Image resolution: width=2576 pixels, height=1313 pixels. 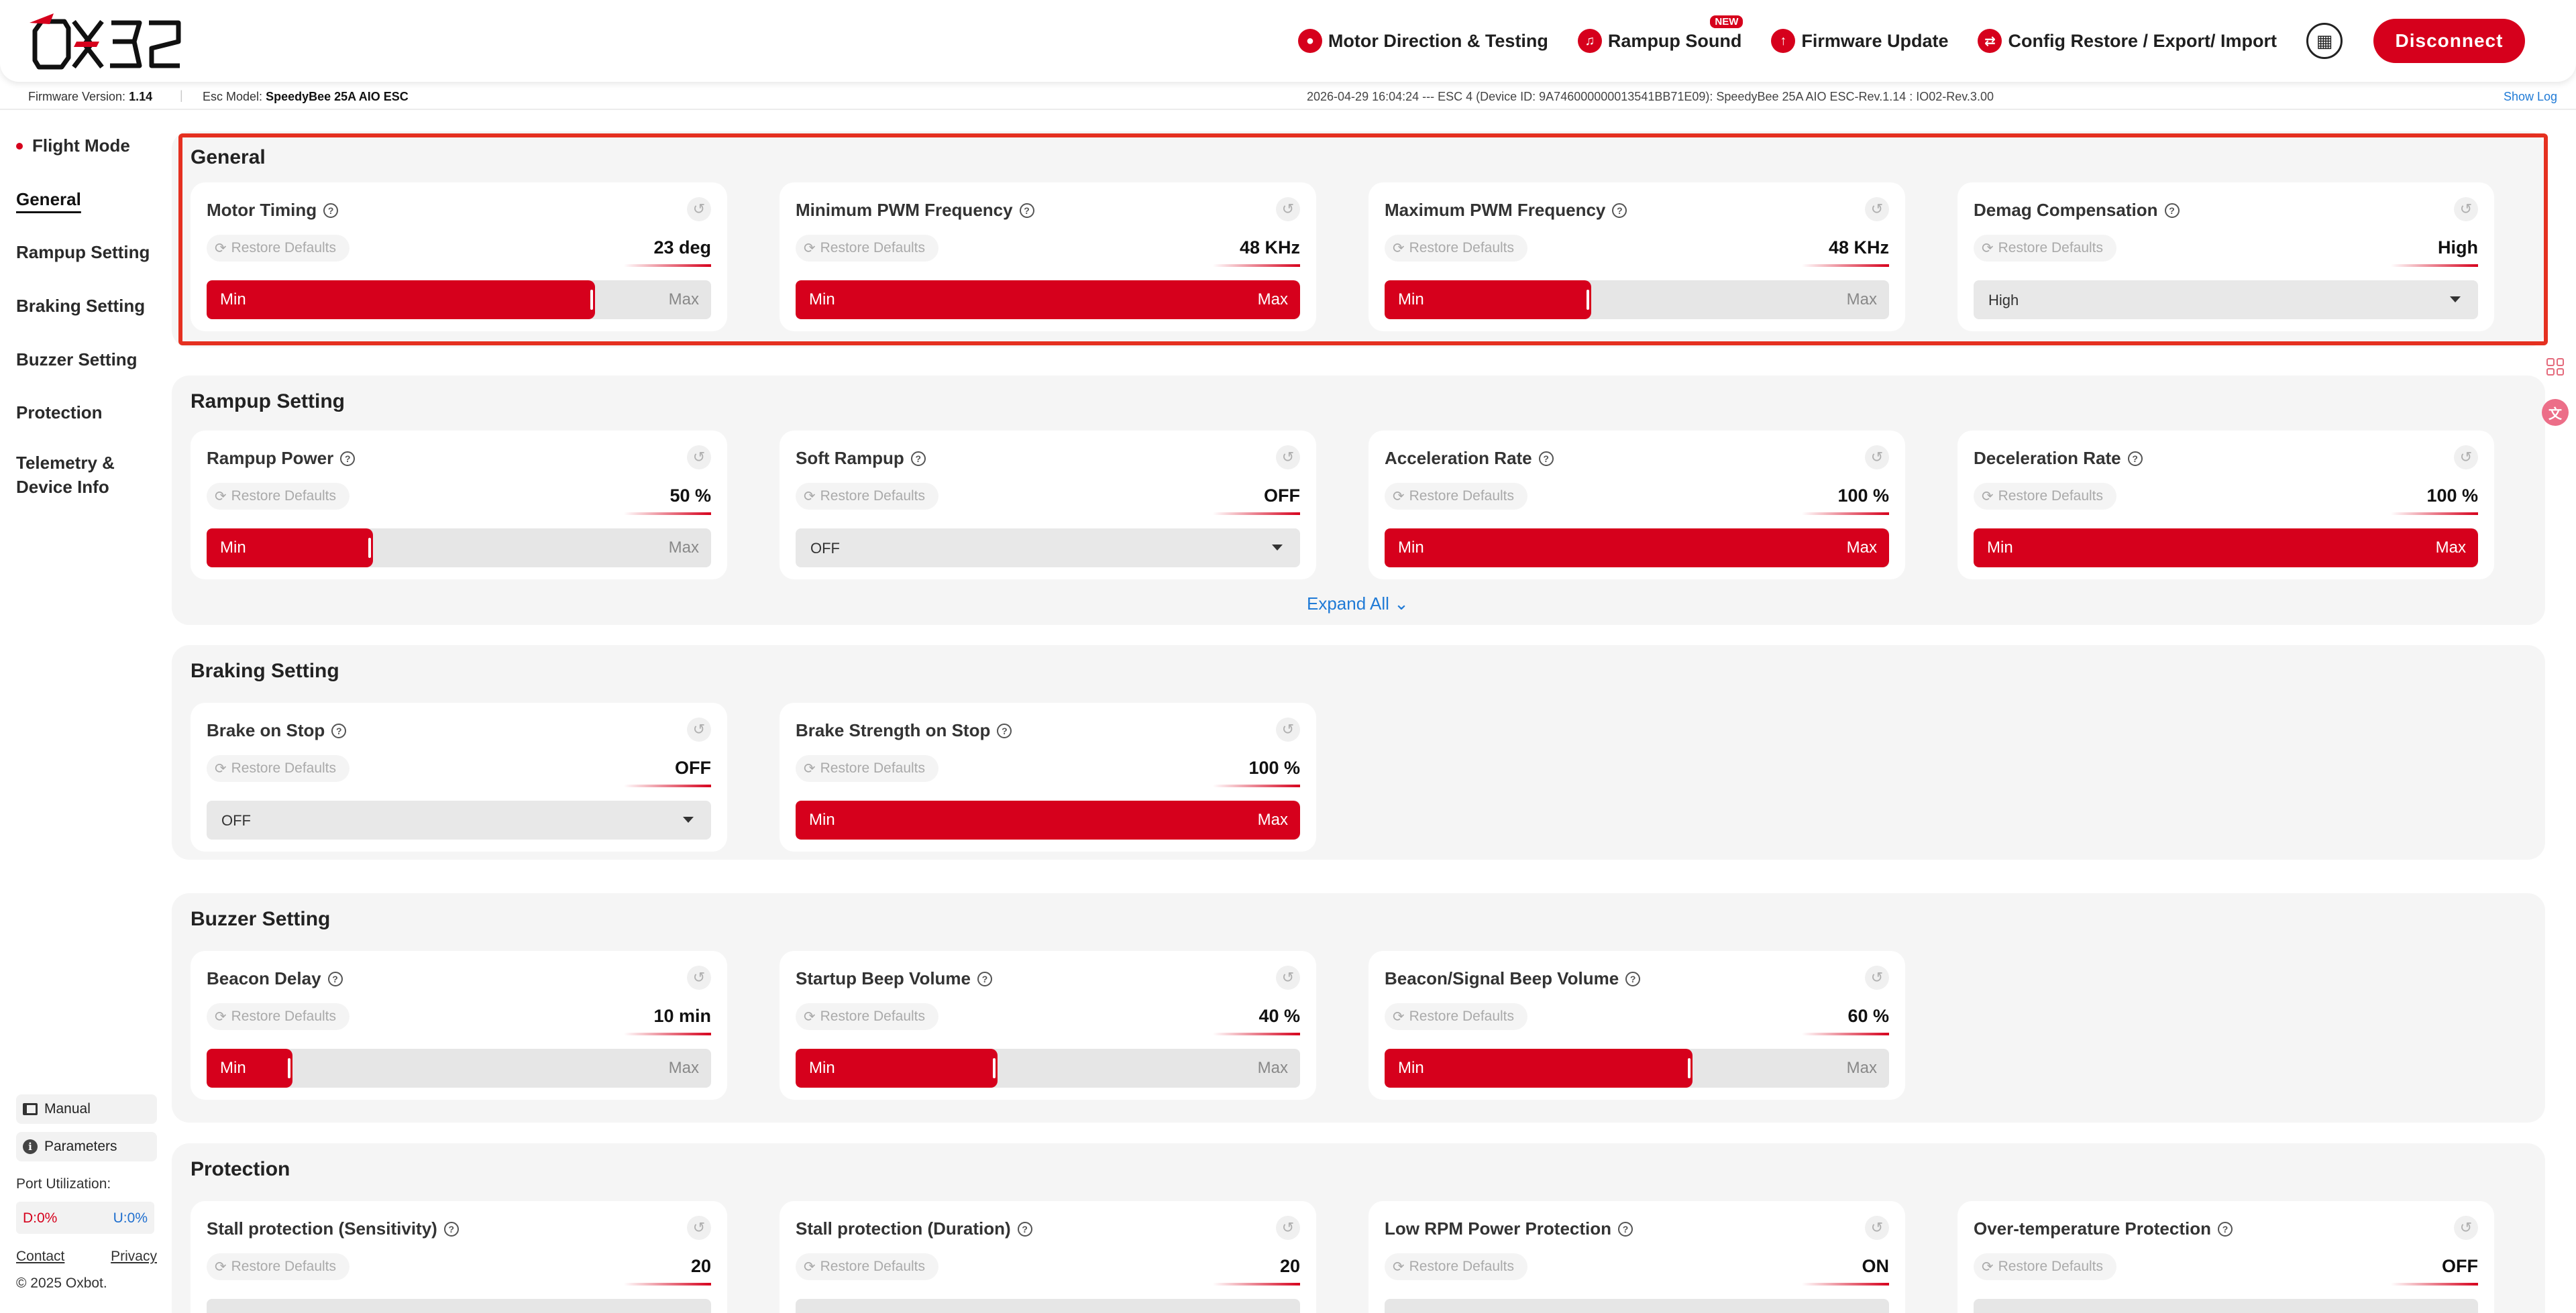 What do you see at coordinates (1358, 603) in the screenshot?
I see `expand-all-button: Expand All ⌄` at bounding box center [1358, 603].